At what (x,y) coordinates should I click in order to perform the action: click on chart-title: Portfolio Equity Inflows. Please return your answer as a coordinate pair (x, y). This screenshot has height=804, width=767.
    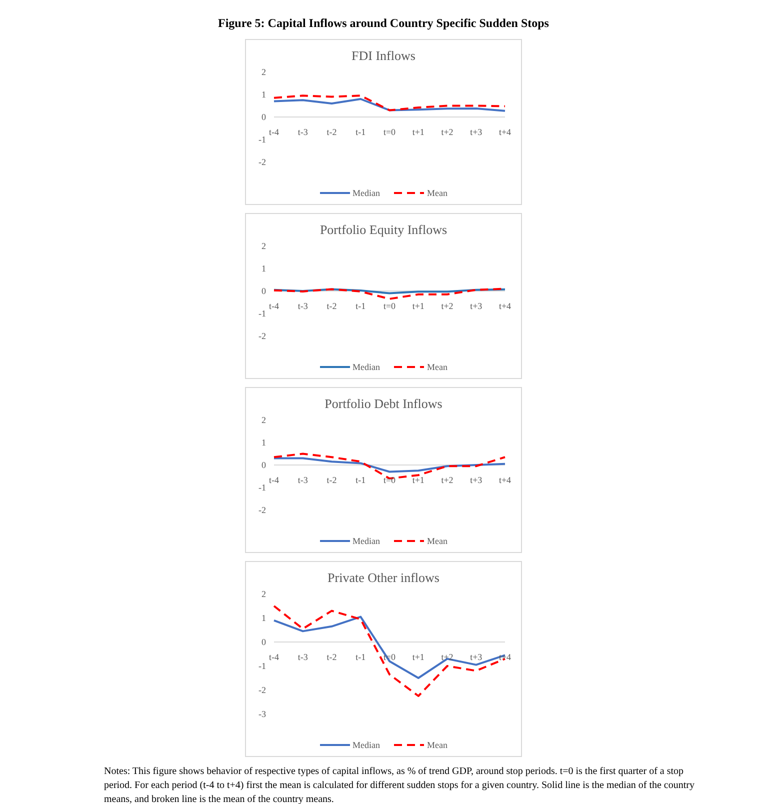
    Looking at the image, I should click on (383, 230).